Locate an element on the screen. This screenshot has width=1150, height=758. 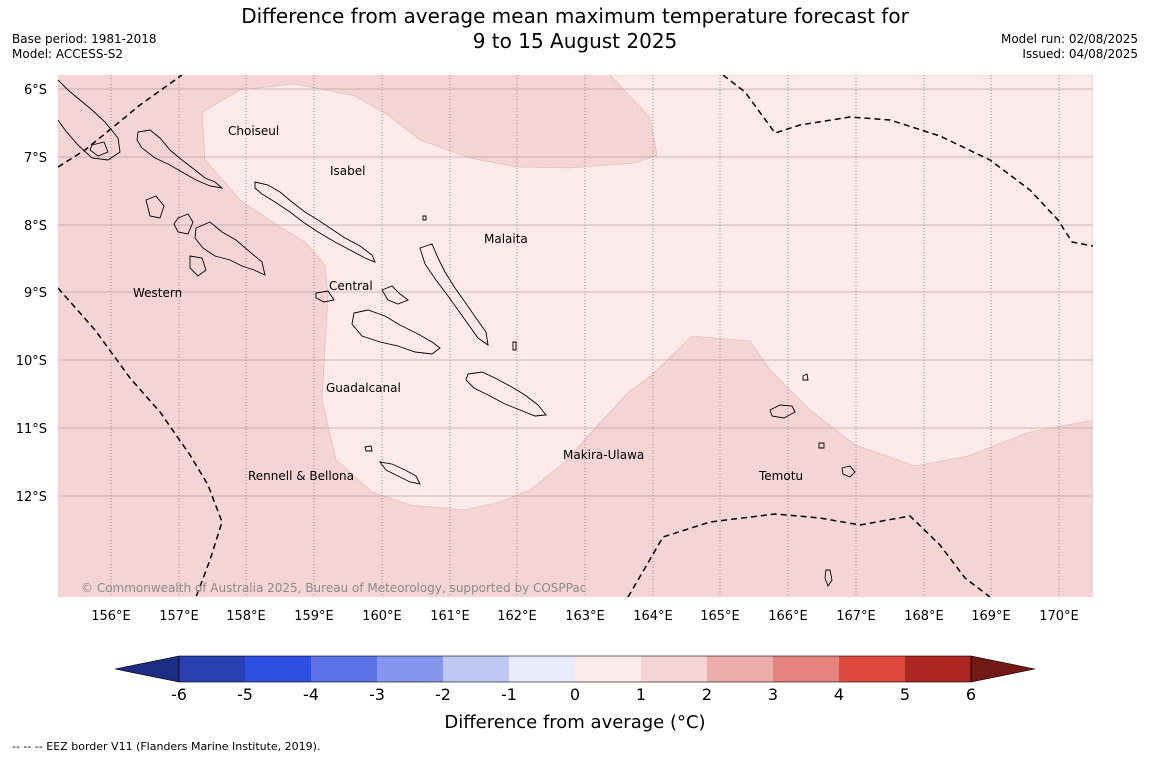
guadalcanal-island is located at coordinates (396, 332).